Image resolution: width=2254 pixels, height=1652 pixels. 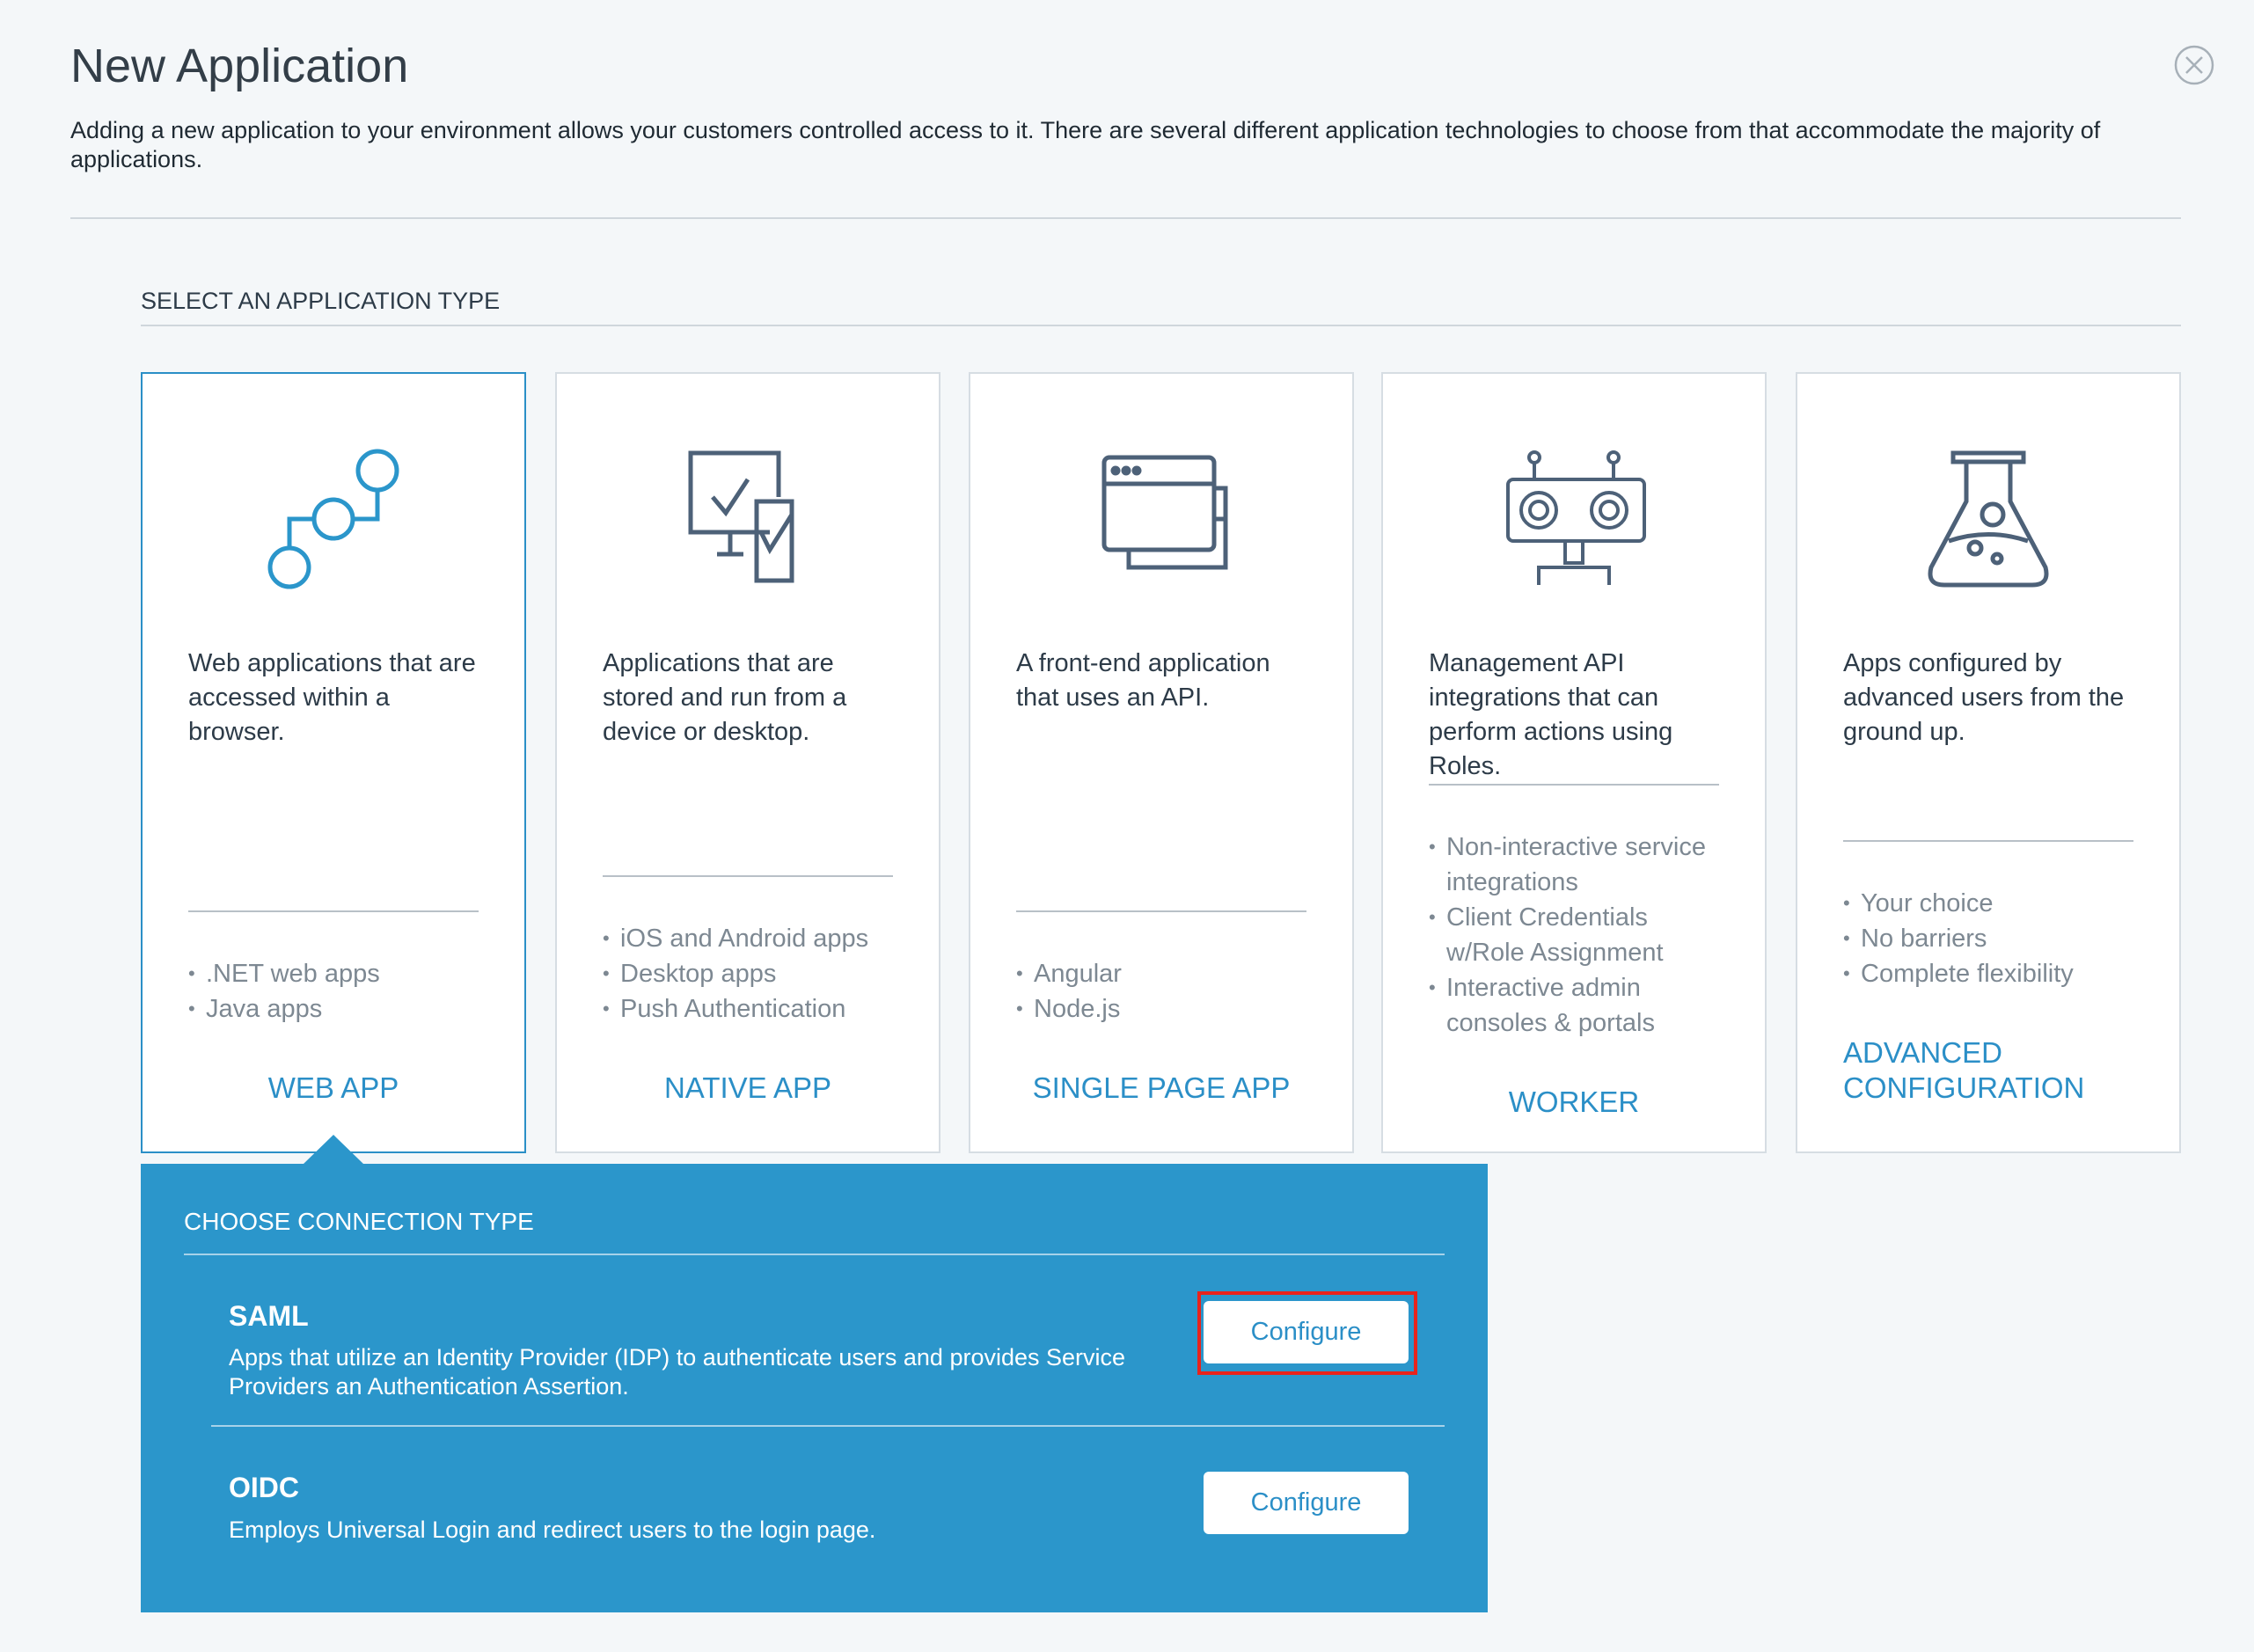 I want to click on feature-item: Java apps, so click(x=333, y=1009).